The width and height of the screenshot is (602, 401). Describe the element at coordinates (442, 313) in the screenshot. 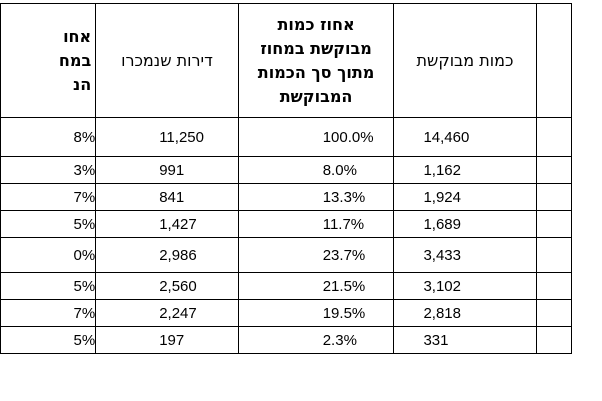

I see `cell-requested-qty-value: 2,818` at that location.